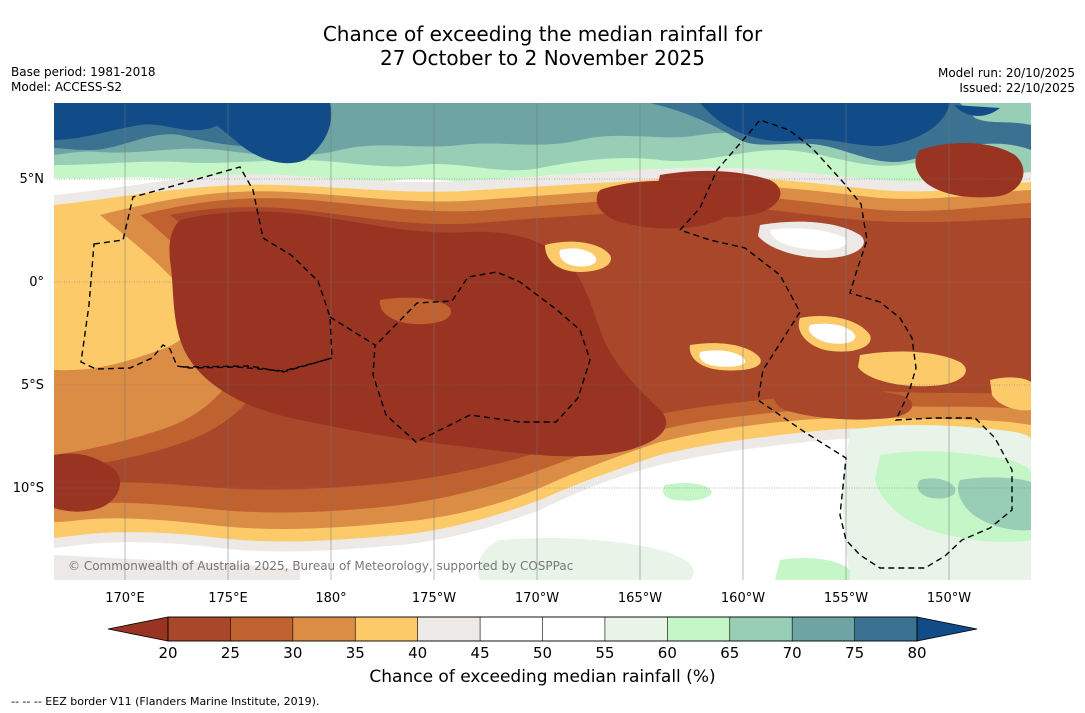 This screenshot has height=713, width=1085. What do you see at coordinates (792, 653) in the screenshot?
I see `colorbar-tick-label: 70` at bounding box center [792, 653].